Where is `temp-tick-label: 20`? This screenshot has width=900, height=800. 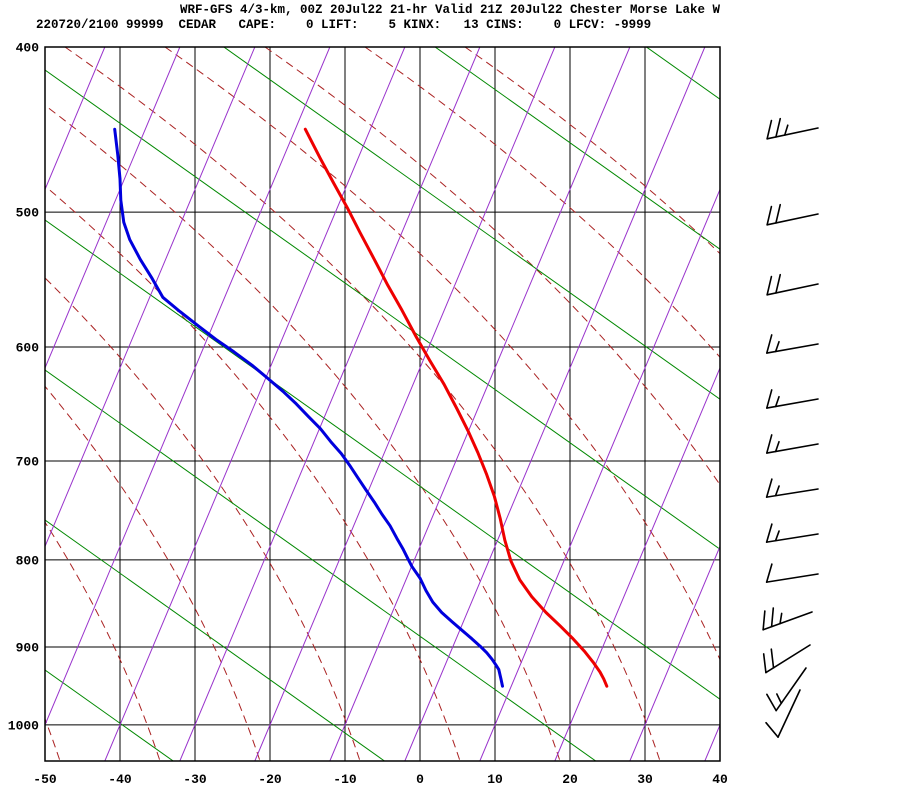
temp-tick-label: 20 is located at coordinates (570, 779).